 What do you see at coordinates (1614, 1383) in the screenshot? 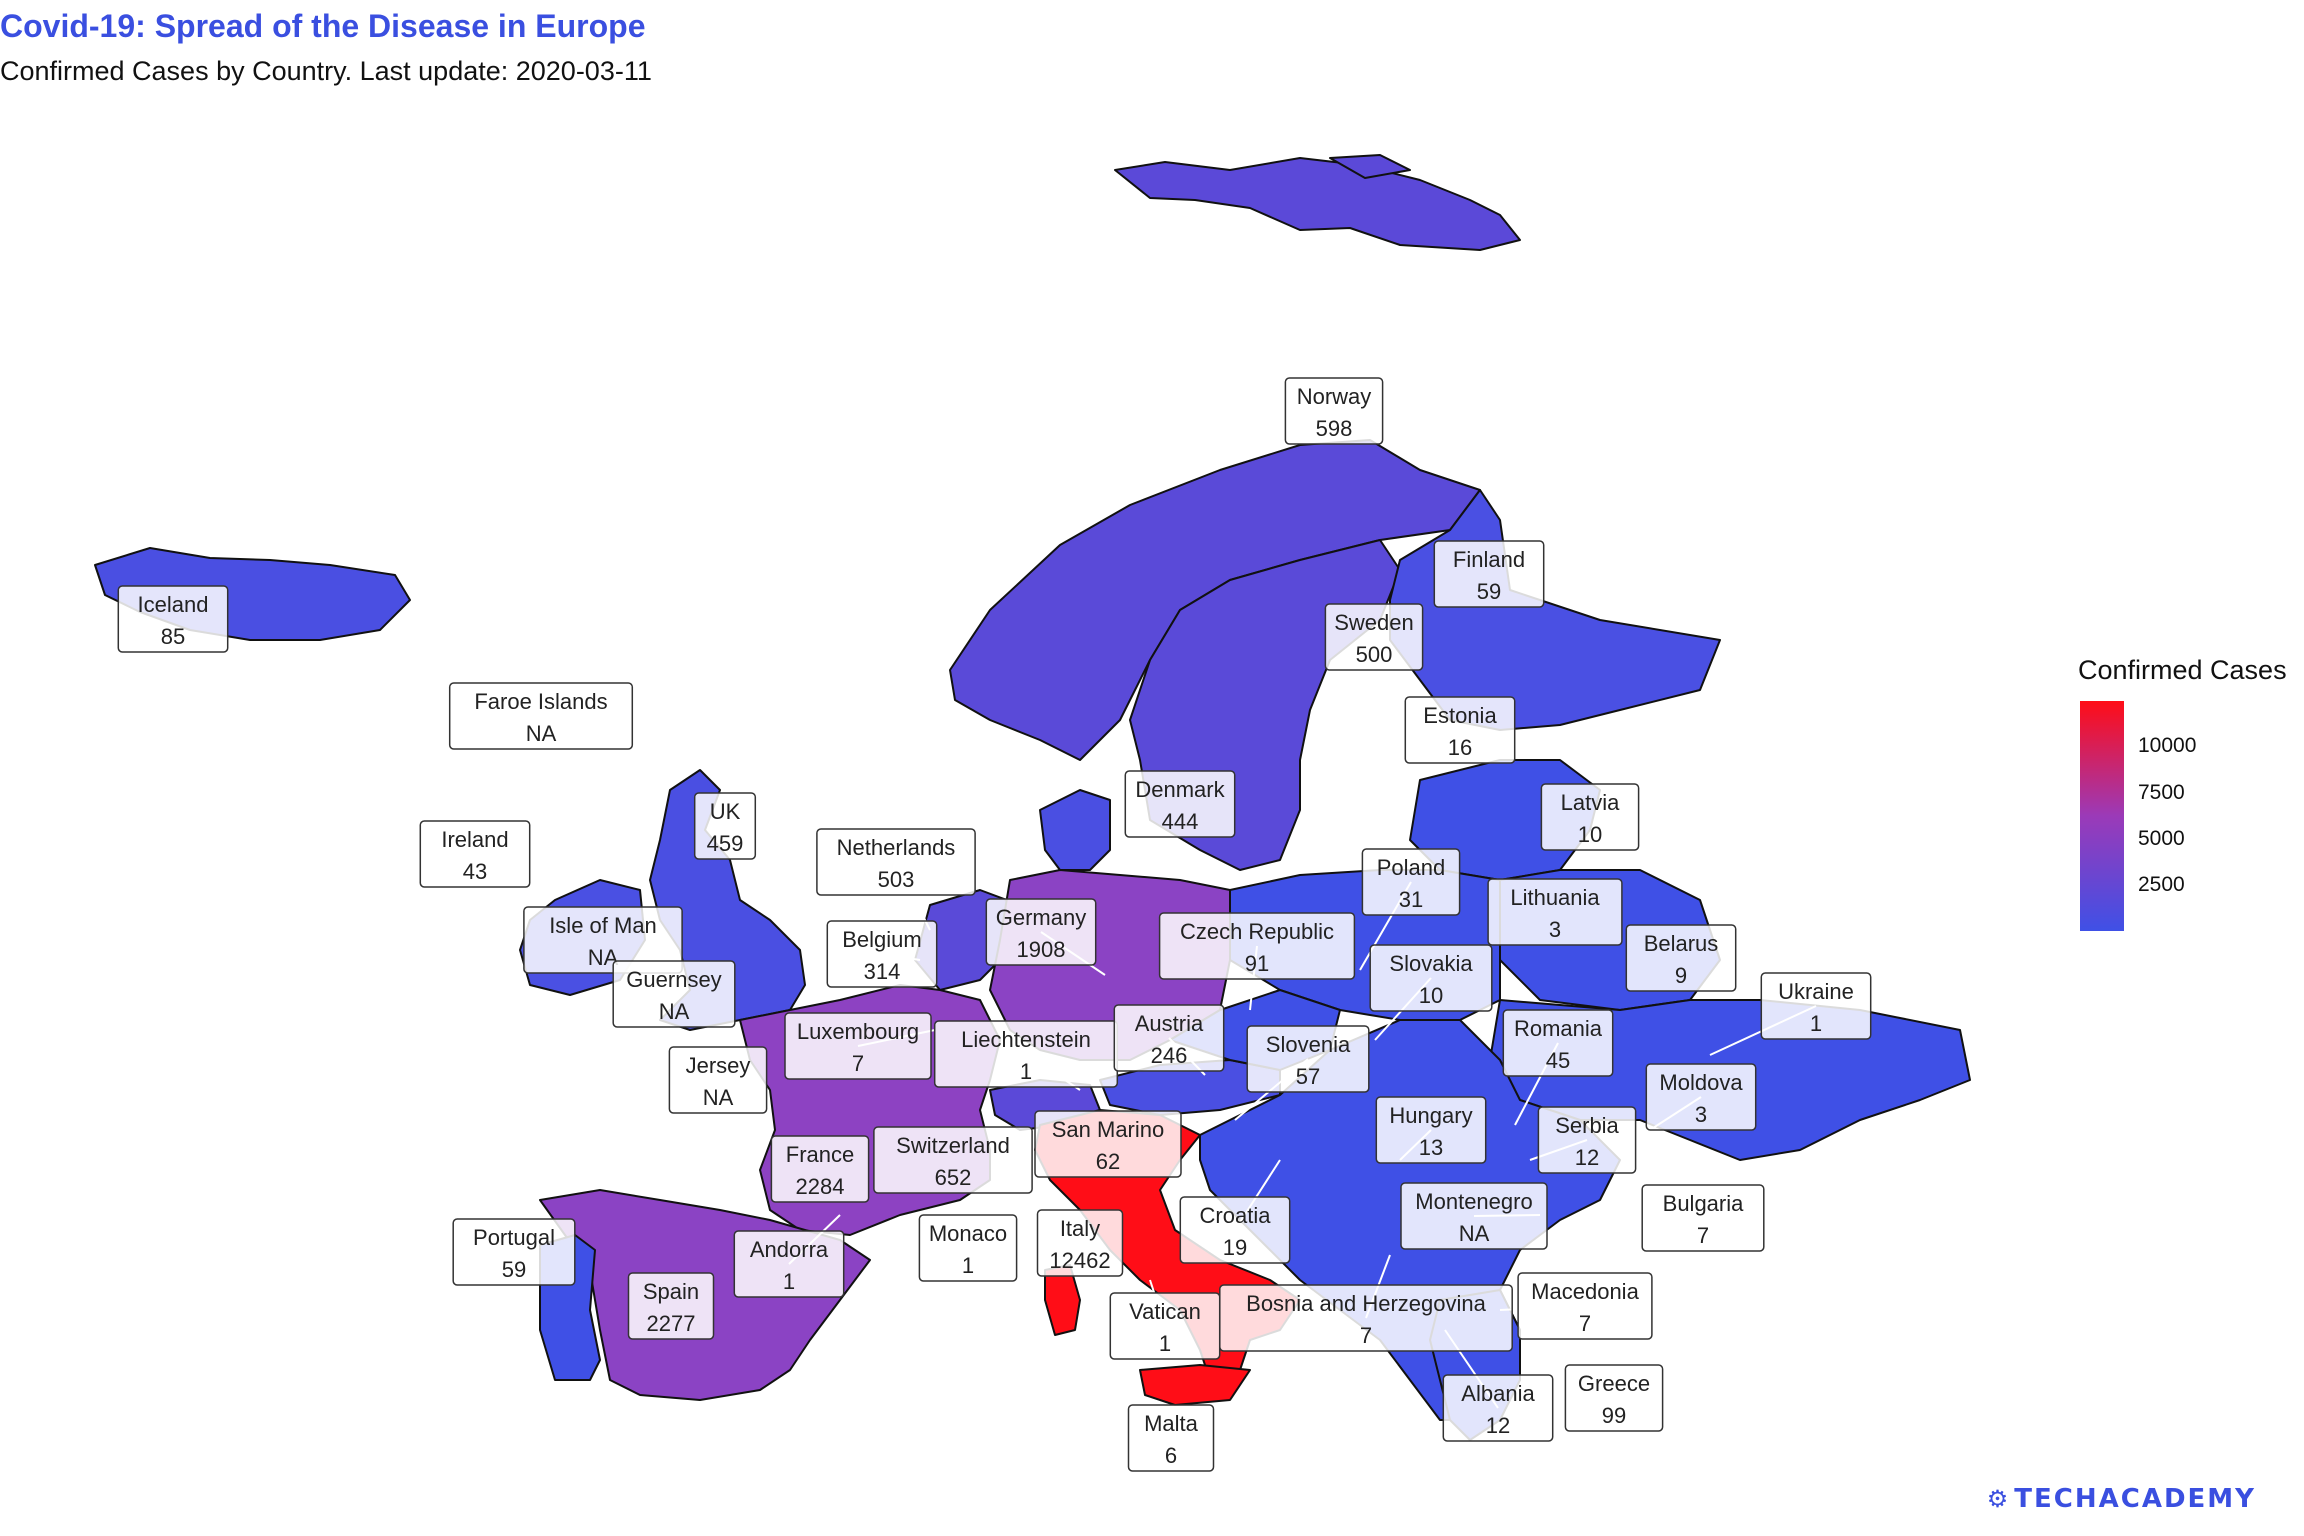
I see `country-name: Greece` at bounding box center [1614, 1383].